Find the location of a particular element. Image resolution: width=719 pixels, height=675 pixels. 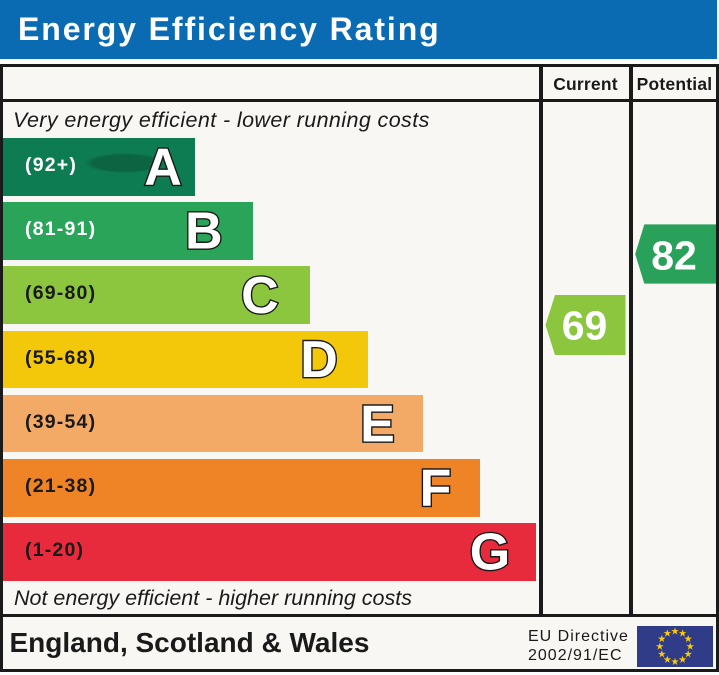

svg-text: D is located at coordinates (319, 360).